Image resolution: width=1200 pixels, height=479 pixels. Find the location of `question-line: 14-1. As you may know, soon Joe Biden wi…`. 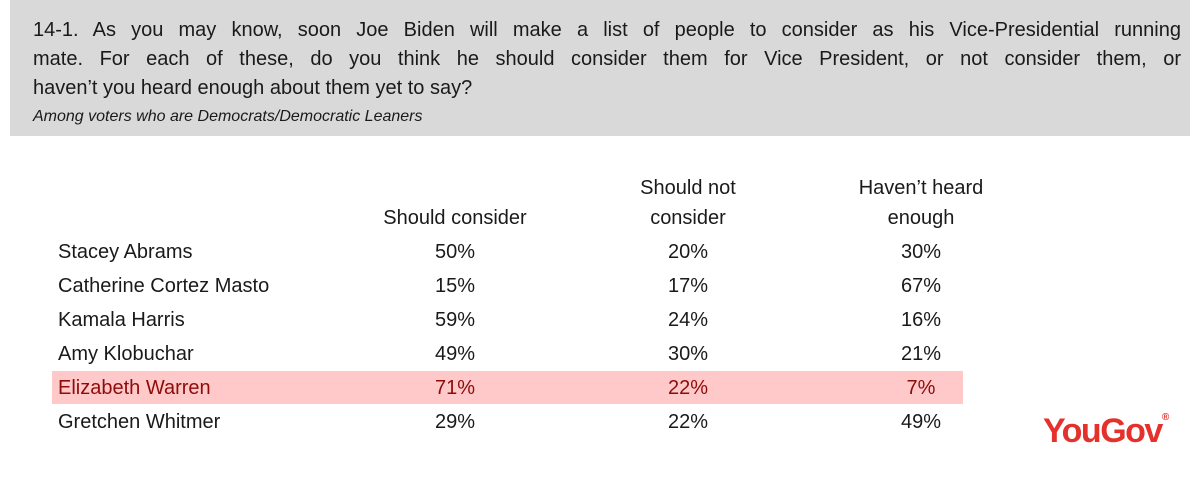

question-line: 14-1. As you may know, soon Joe Biden wi… is located at coordinates (607, 30).